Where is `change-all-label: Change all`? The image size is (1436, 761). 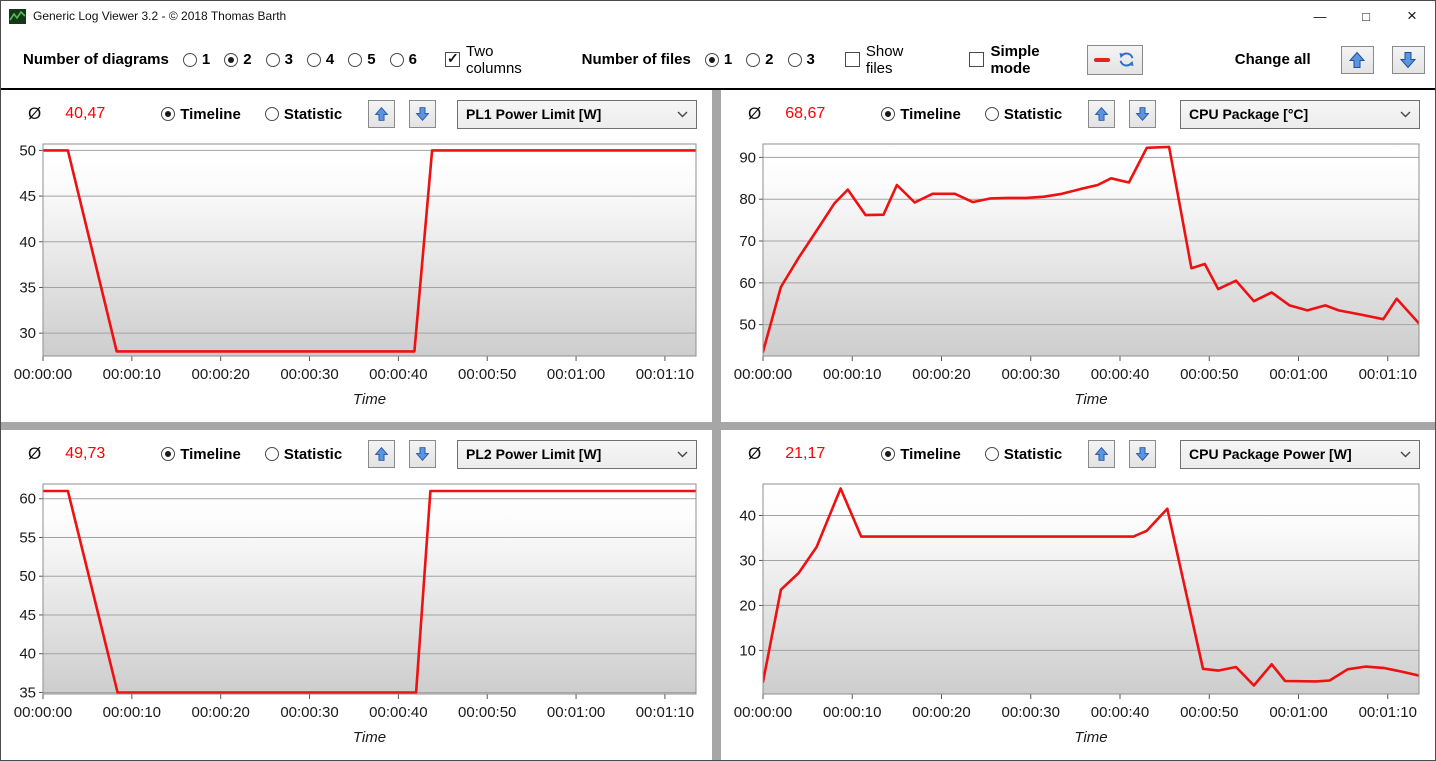
change-all-label: Change all is located at coordinates (1272, 59).